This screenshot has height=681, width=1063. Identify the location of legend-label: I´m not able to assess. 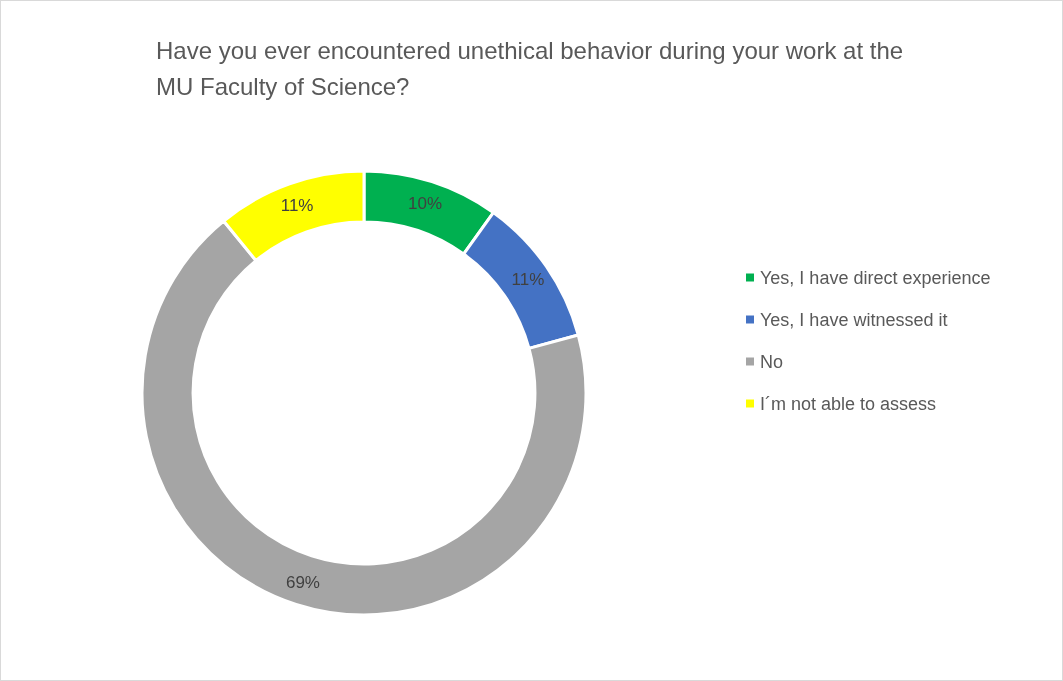
(848, 403).